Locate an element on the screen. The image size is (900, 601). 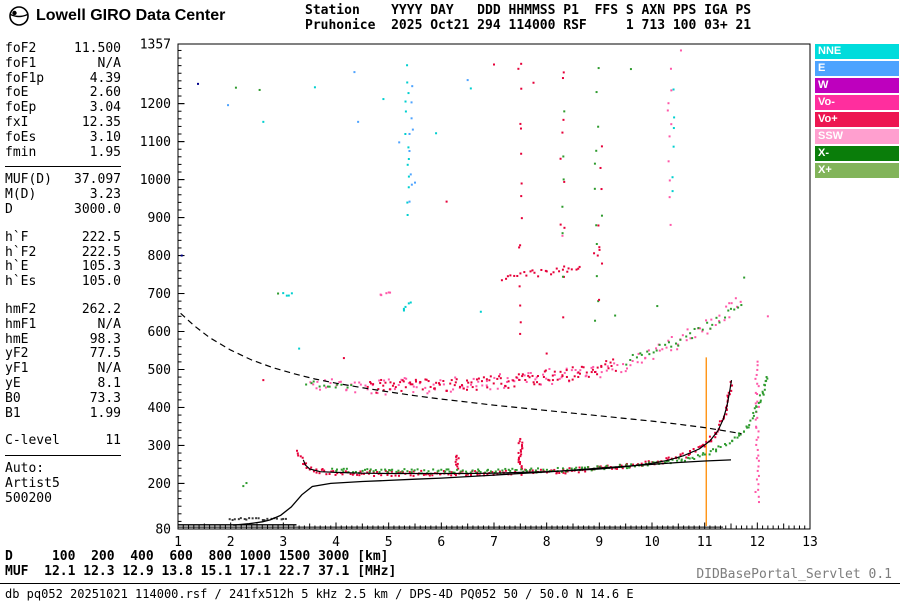
param-label: D is located at coordinates (9, 209).